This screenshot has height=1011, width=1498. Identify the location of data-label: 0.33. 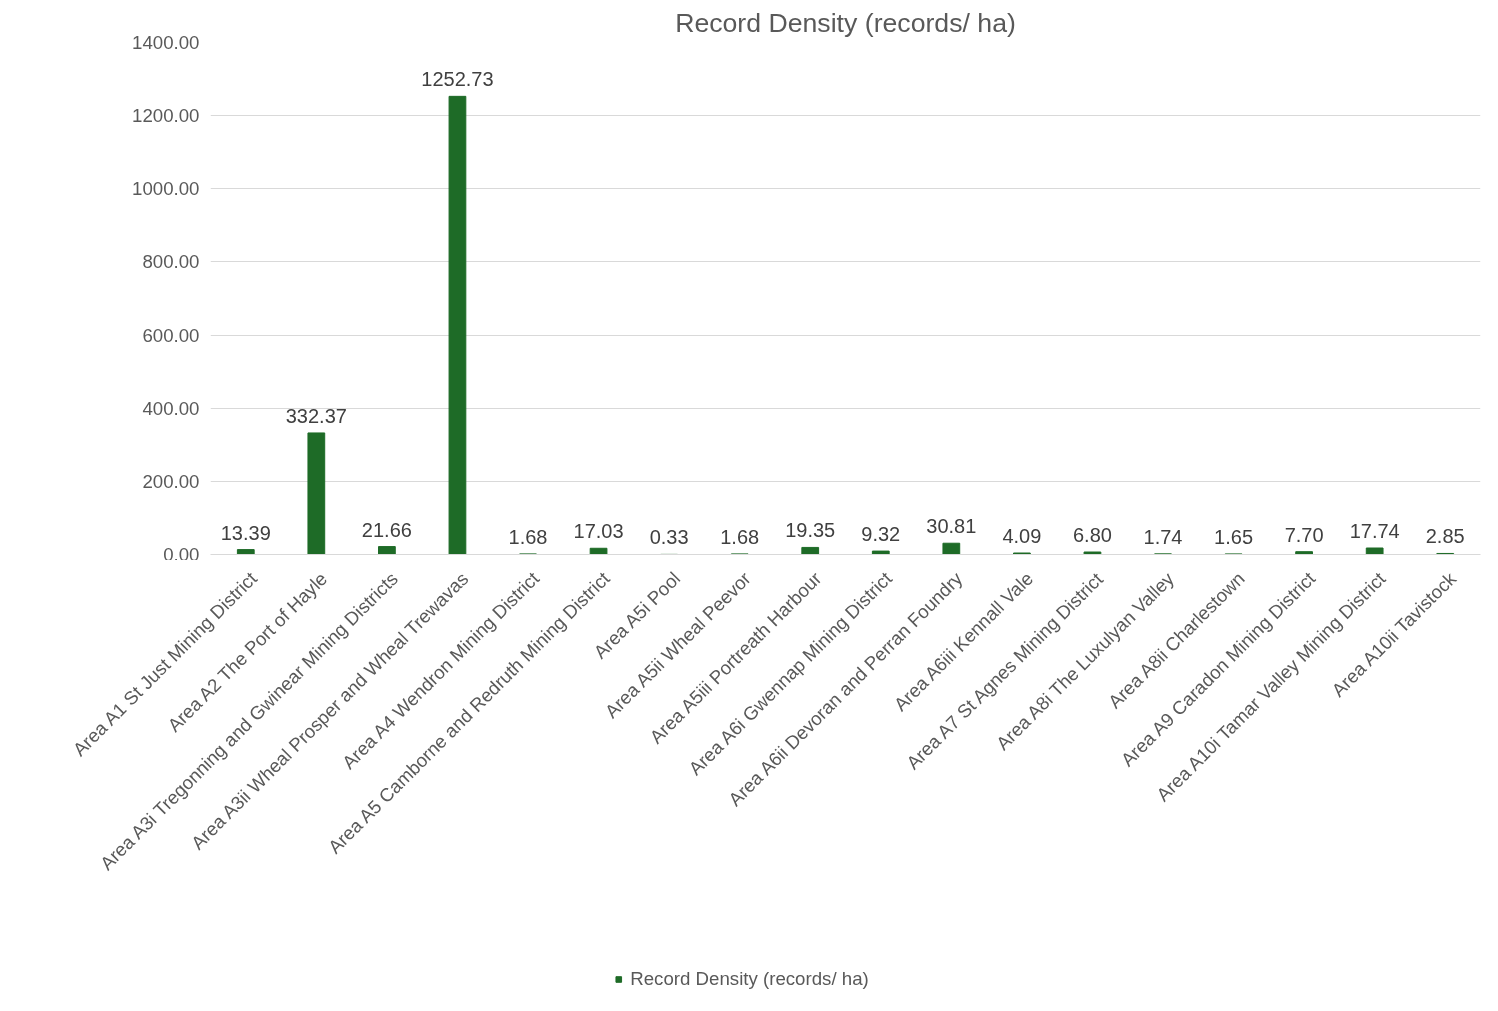
(669, 537).